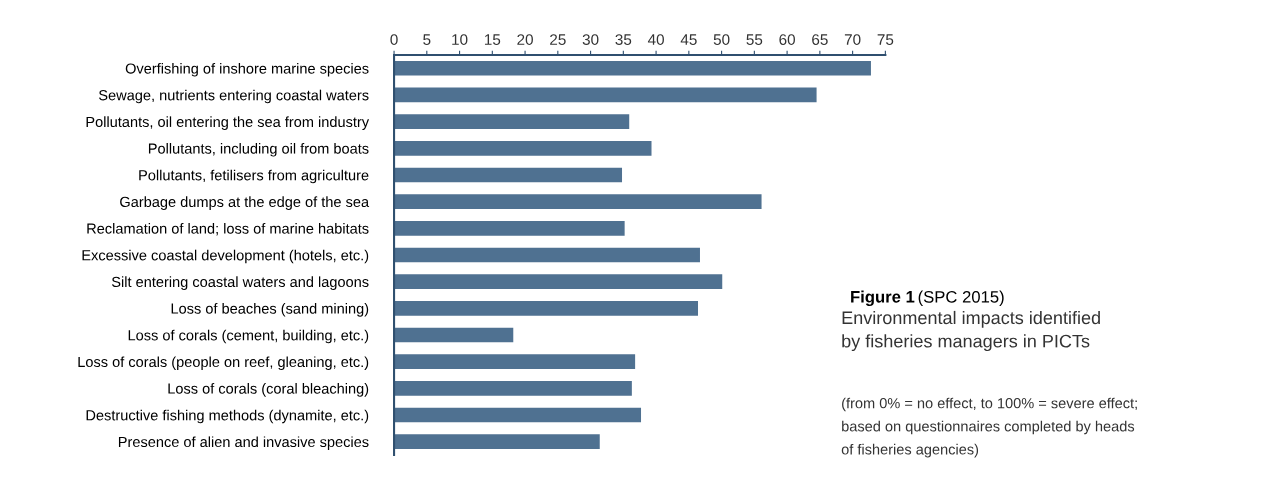 The width and height of the screenshot is (1263, 482). I want to click on y-tick-label: Excessive coastal development (hotels, etc.), so click(225, 256).